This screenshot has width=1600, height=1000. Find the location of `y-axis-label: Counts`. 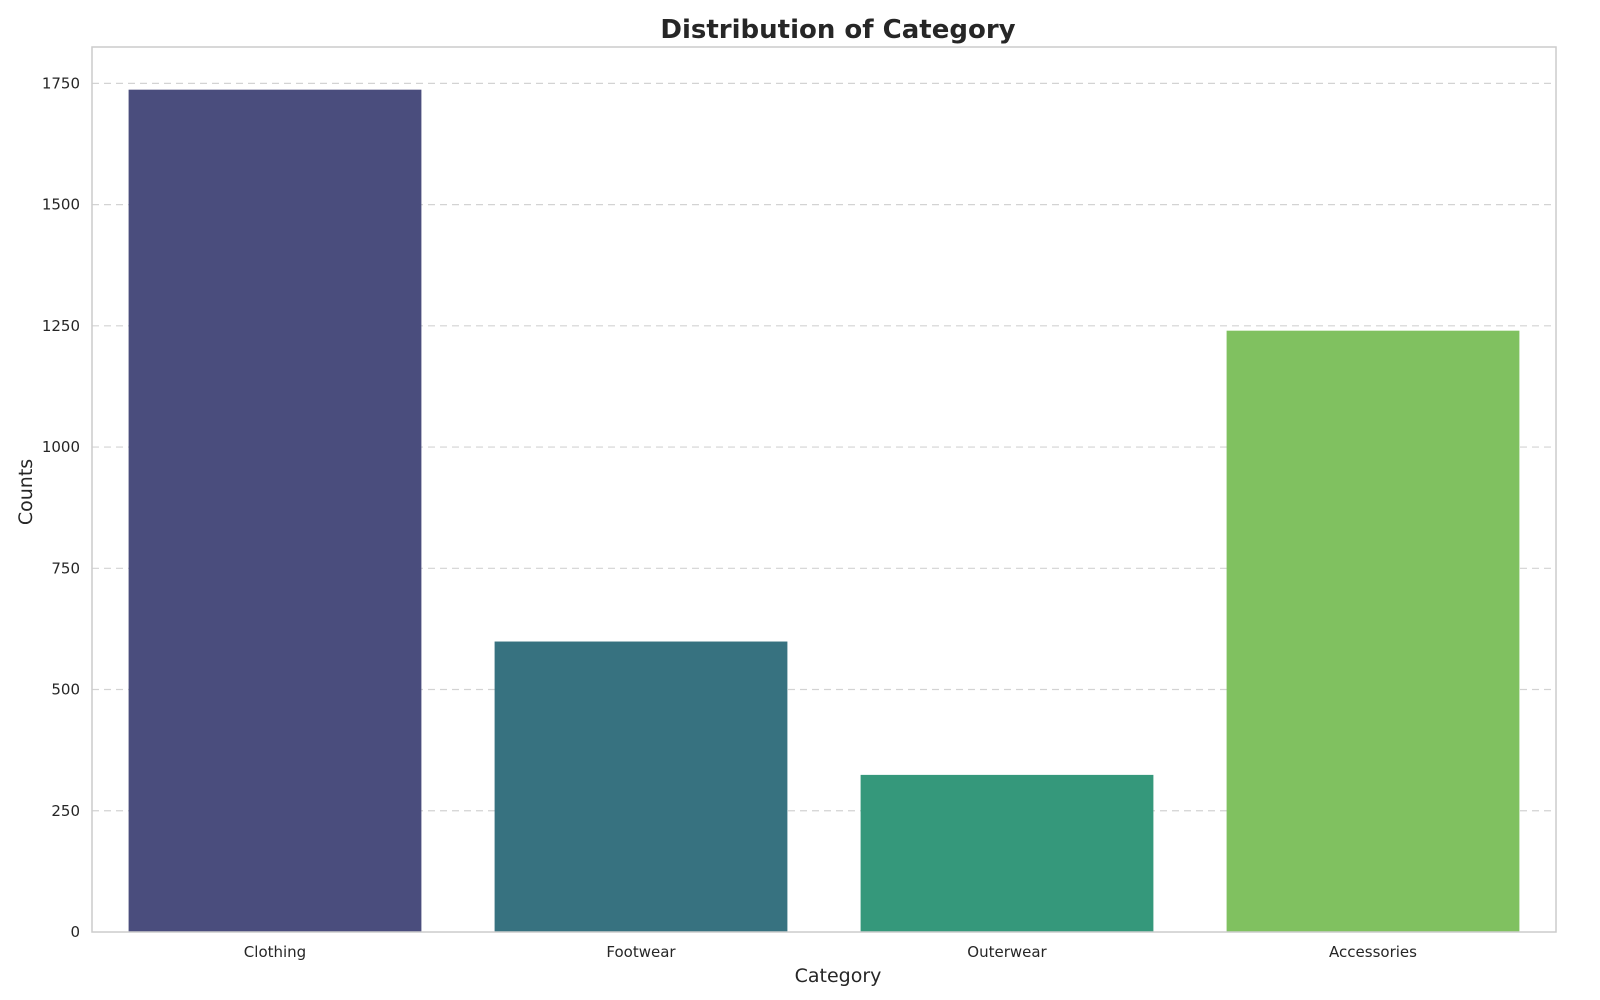

y-axis-label: Counts is located at coordinates (26, 492).